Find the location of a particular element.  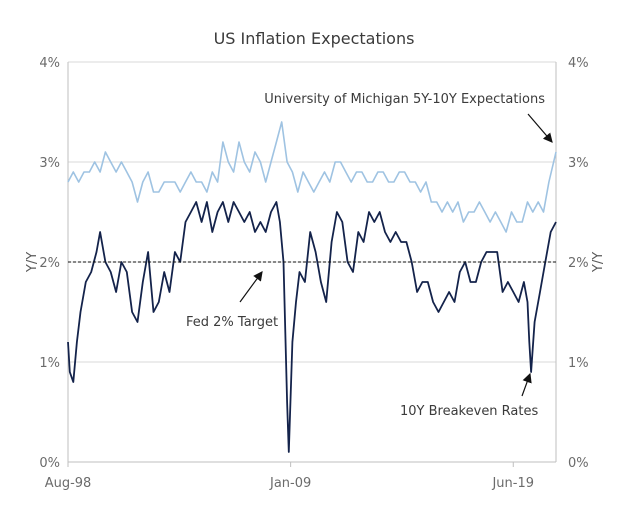

y-axis-label-left: Y/Y is located at coordinates (32, 262).